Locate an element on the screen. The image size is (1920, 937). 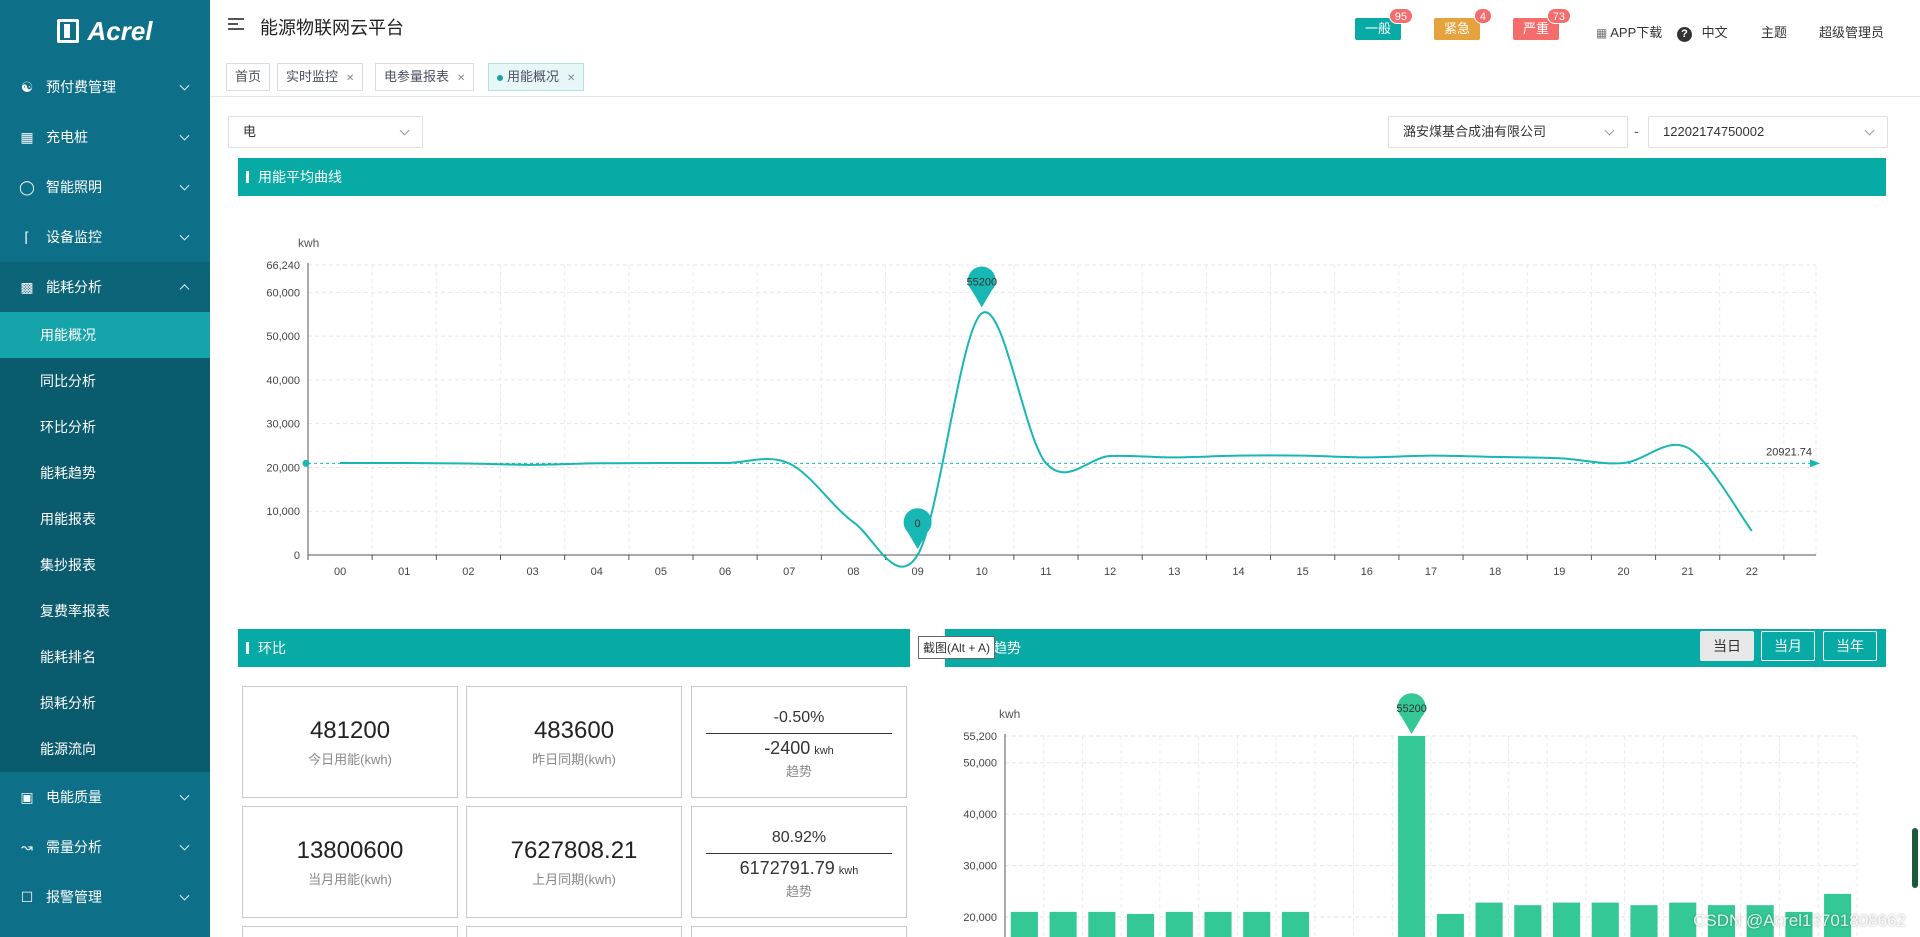
x-tick-label: 02 is located at coordinates (468, 572).